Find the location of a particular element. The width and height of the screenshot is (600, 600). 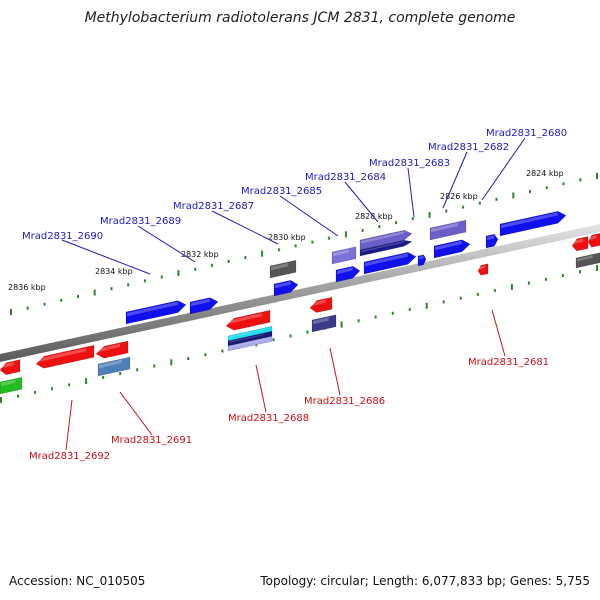

gene-label-mrad2831-2690: Mrad2831_2690 is located at coordinates (62, 236).